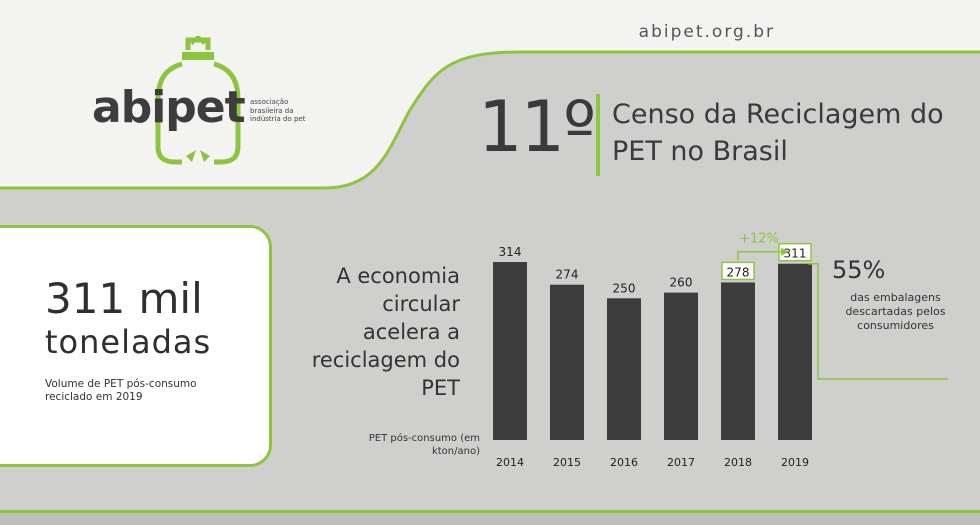 The height and width of the screenshot is (525, 980). Describe the element at coordinates (738, 361) in the screenshot. I see `bar-2018` at that location.